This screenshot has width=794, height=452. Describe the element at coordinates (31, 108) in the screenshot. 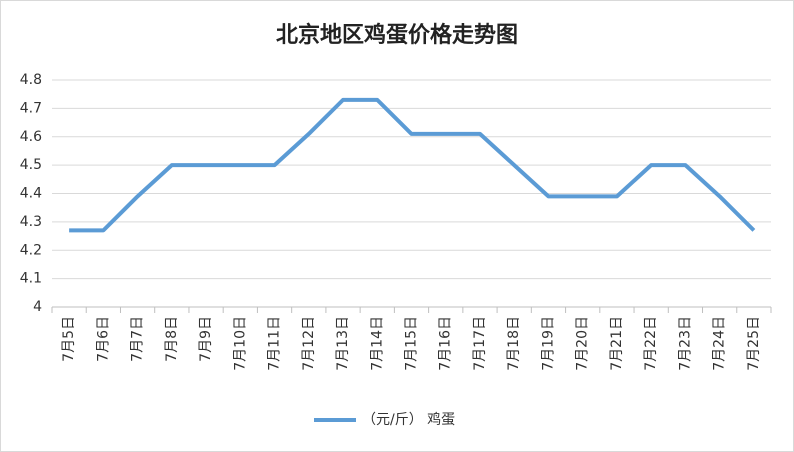

I see `y-tick-label: 4.7` at that location.